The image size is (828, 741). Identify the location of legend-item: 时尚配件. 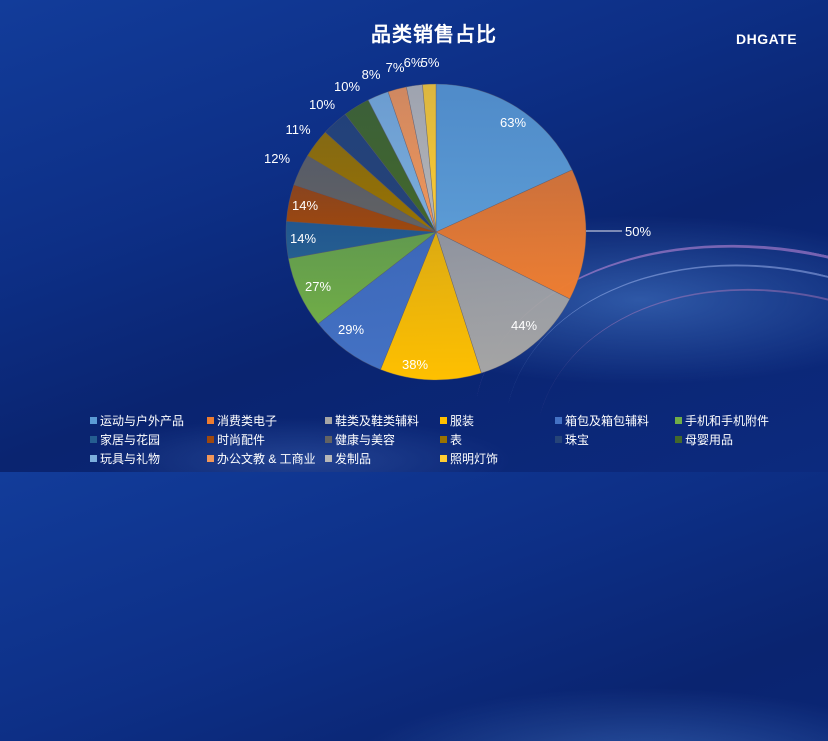
(236, 439).